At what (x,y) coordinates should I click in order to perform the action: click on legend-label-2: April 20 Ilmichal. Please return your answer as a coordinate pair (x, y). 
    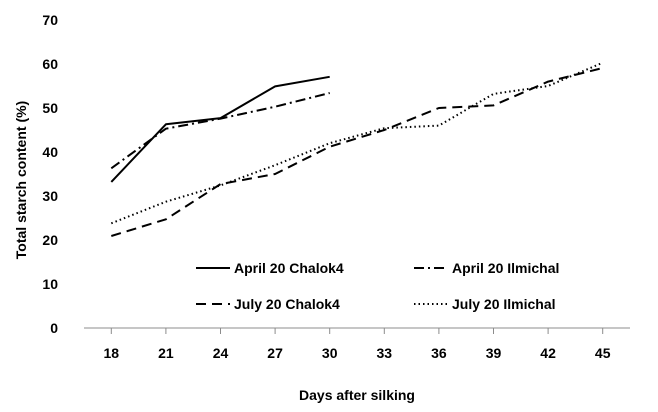
    Looking at the image, I should click on (505, 268).